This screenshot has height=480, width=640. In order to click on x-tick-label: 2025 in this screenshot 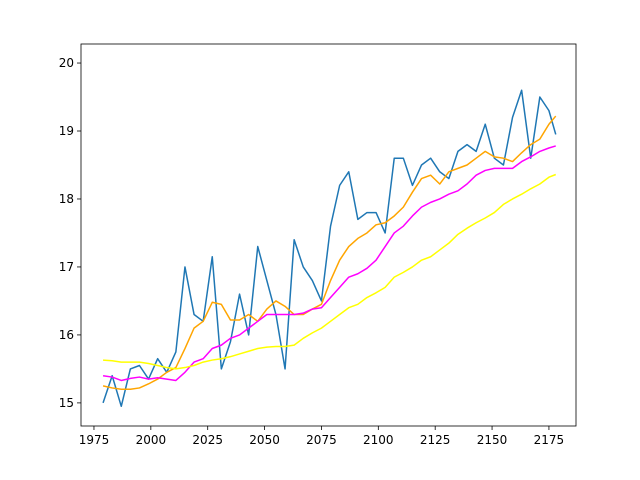, I will do `click(207, 440)`.